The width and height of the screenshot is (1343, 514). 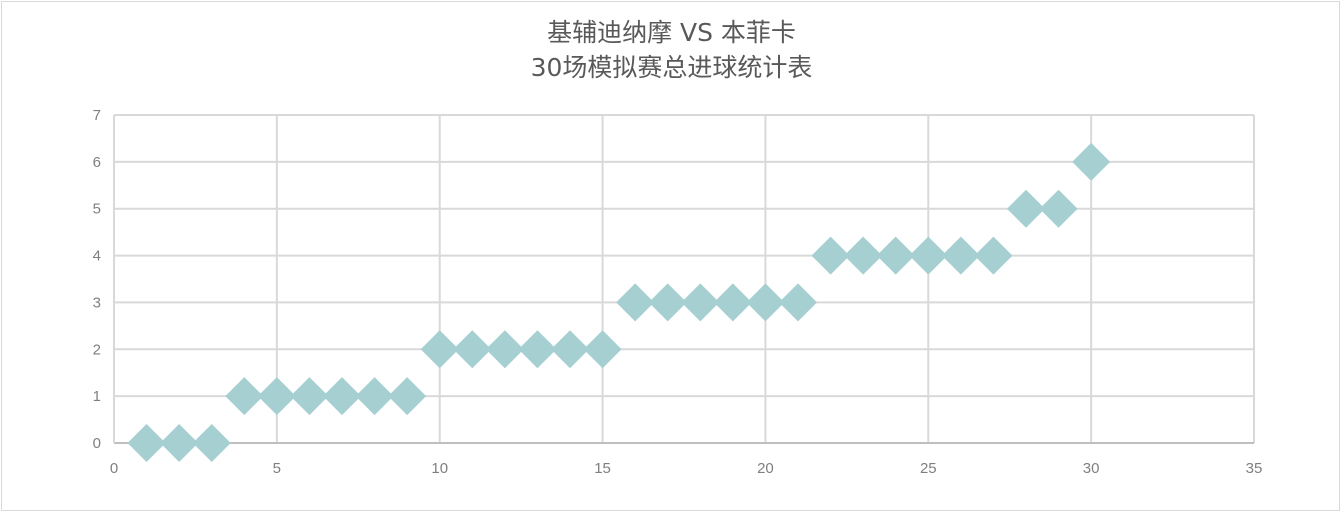 I want to click on y-tick-label: 1, so click(x=97, y=396).